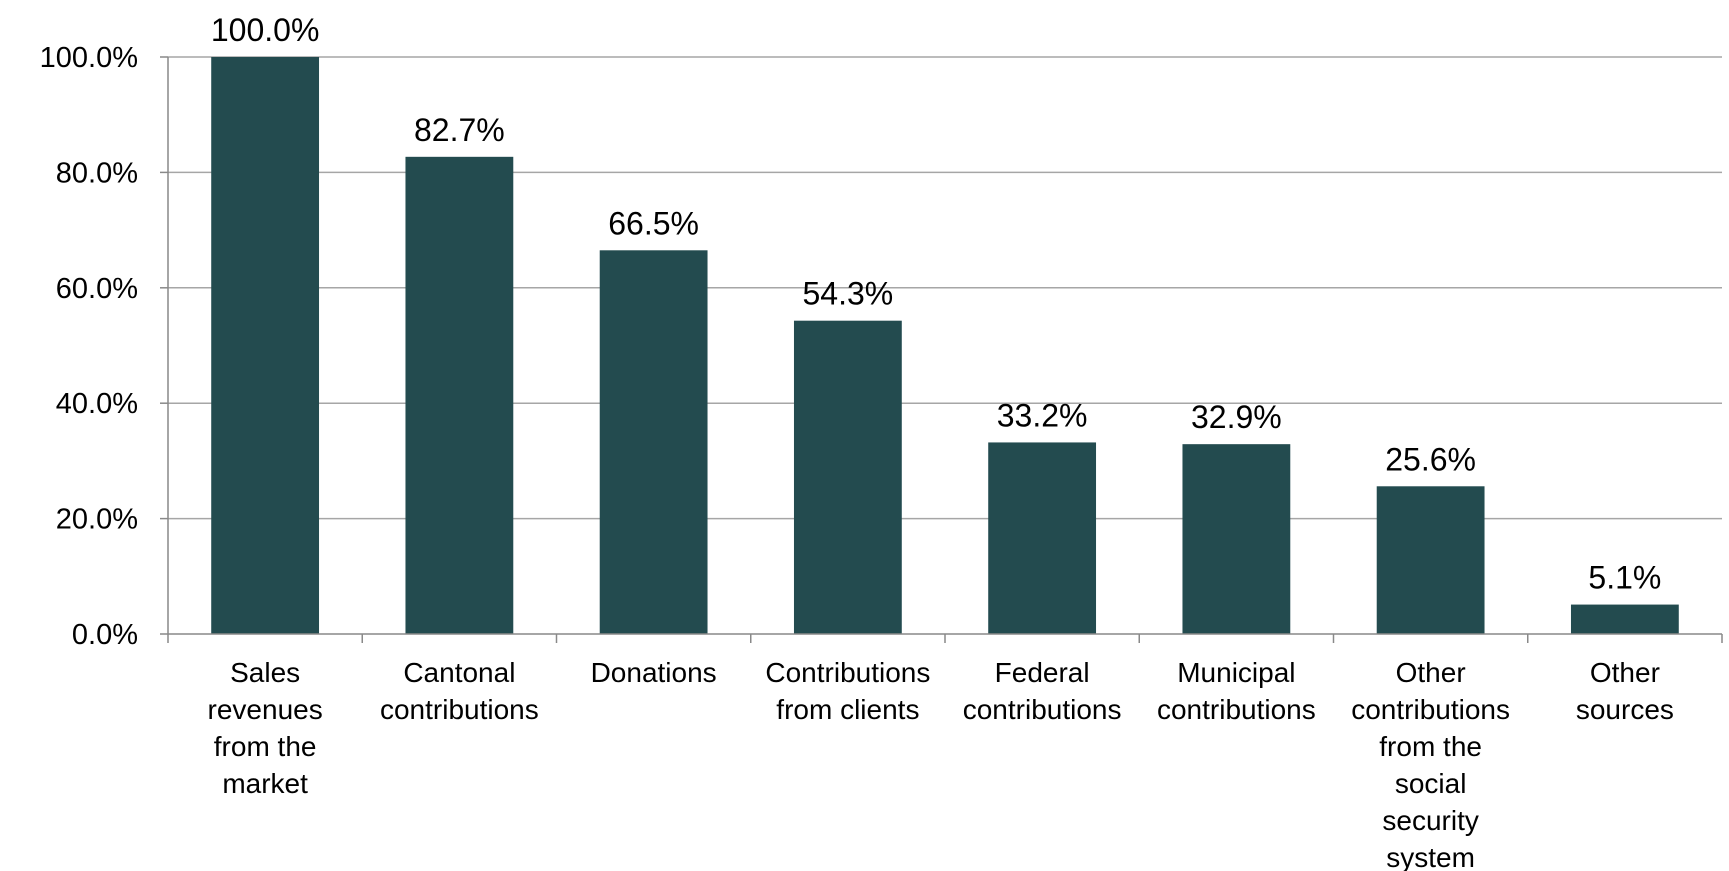  Describe the element at coordinates (1236, 691) in the screenshot. I see `x-axis-category-label: Municipal contributions` at that location.